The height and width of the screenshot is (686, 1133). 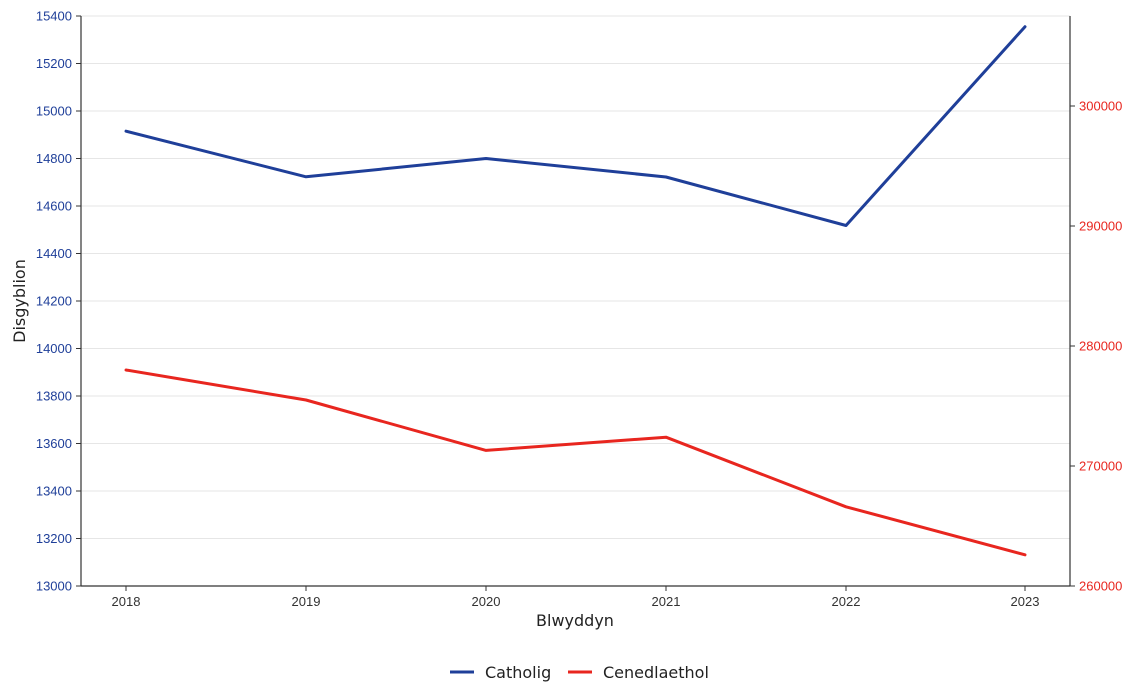 I want to click on legend: Catholig Cenedlaethol, so click(x=579, y=672).